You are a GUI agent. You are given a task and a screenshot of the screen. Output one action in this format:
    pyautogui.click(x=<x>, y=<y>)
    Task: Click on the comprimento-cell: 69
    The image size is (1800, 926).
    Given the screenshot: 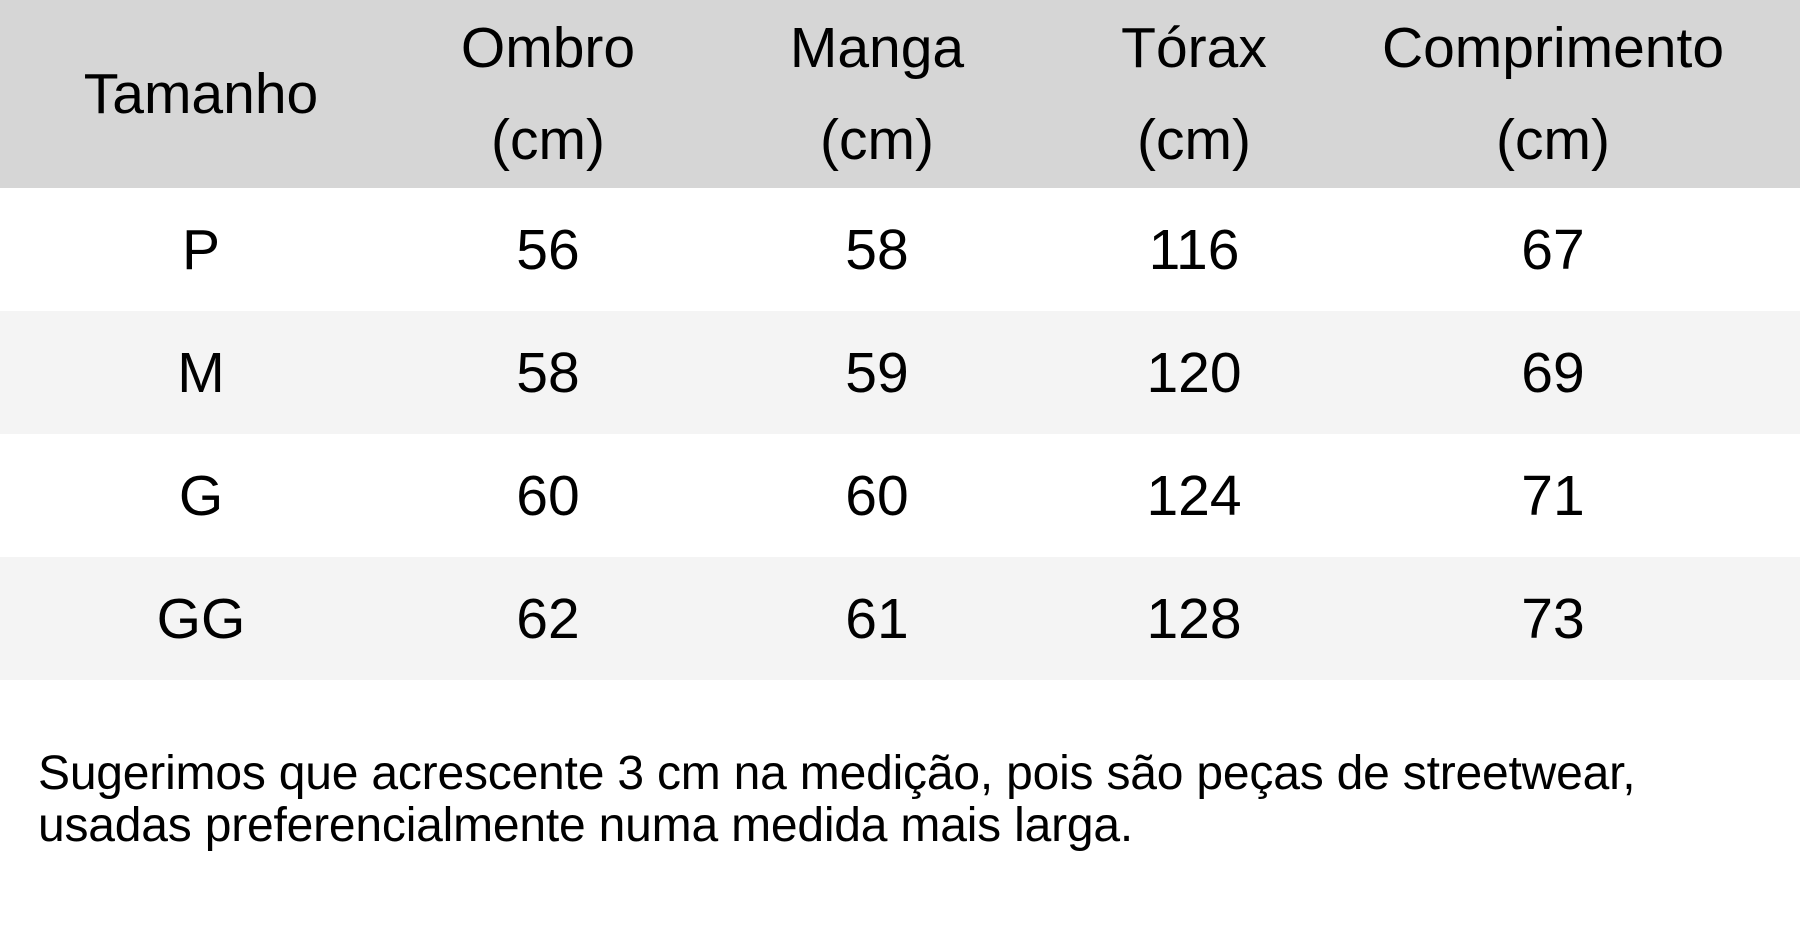 What is the action you would take?
    pyautogui.click(x=1553, y=372)
    